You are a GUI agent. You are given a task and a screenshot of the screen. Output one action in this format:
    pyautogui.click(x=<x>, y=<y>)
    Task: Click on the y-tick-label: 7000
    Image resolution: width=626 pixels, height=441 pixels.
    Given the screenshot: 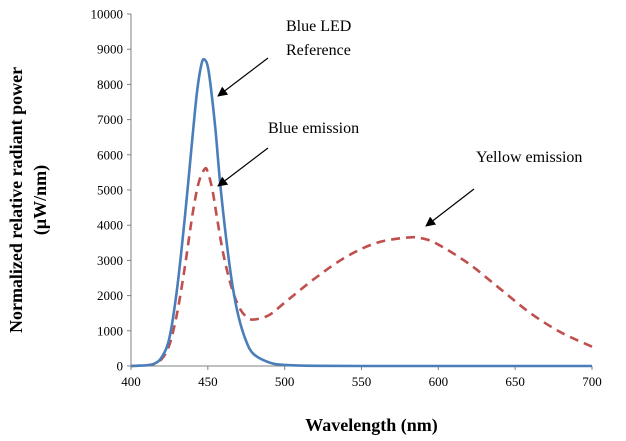 What is the action you would take?
    pyautogui.click(x=110, y=119)
    